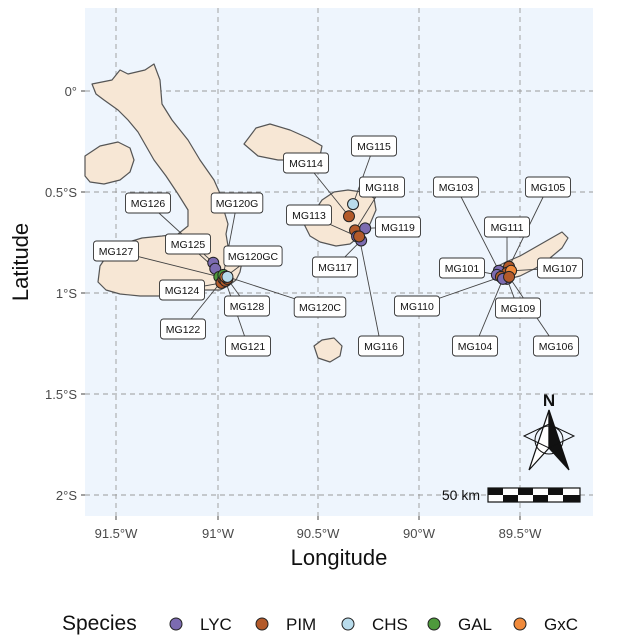  What do you see at coordinates (61, 192) in the screenshot?
I see `y-tick-label: 0.5°S` at bounding box center [61, 192].